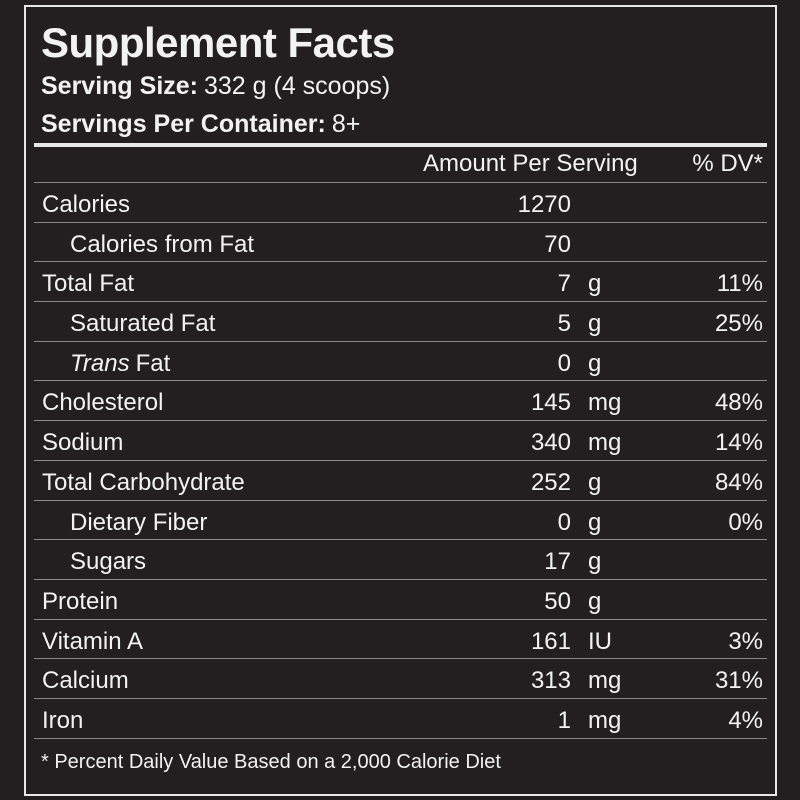 The image size is (800, 800). What do you see at coordinates (557, 244) in the screenshot?
I see `amount: 70` at bounding box center [557, 244].